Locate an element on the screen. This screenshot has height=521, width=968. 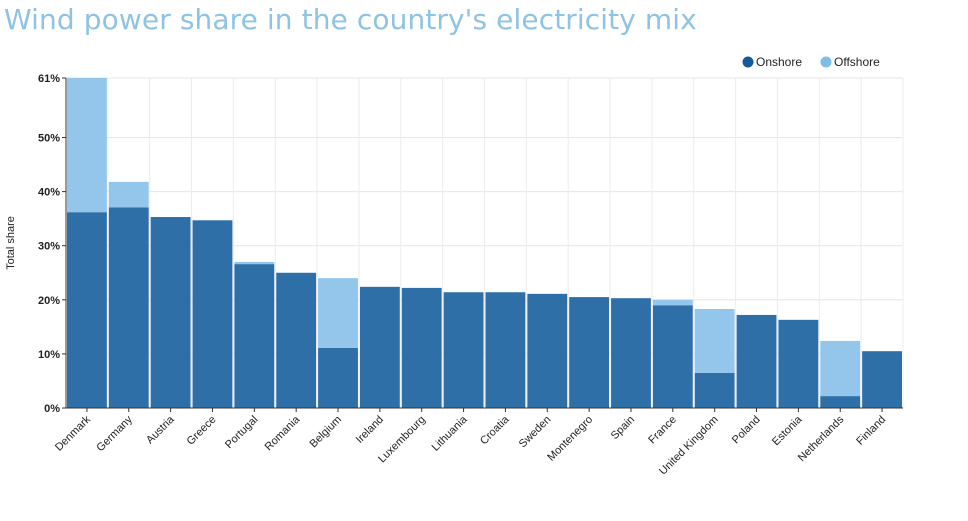
bar-onshore-sweden is located at coordinates (547, 350).